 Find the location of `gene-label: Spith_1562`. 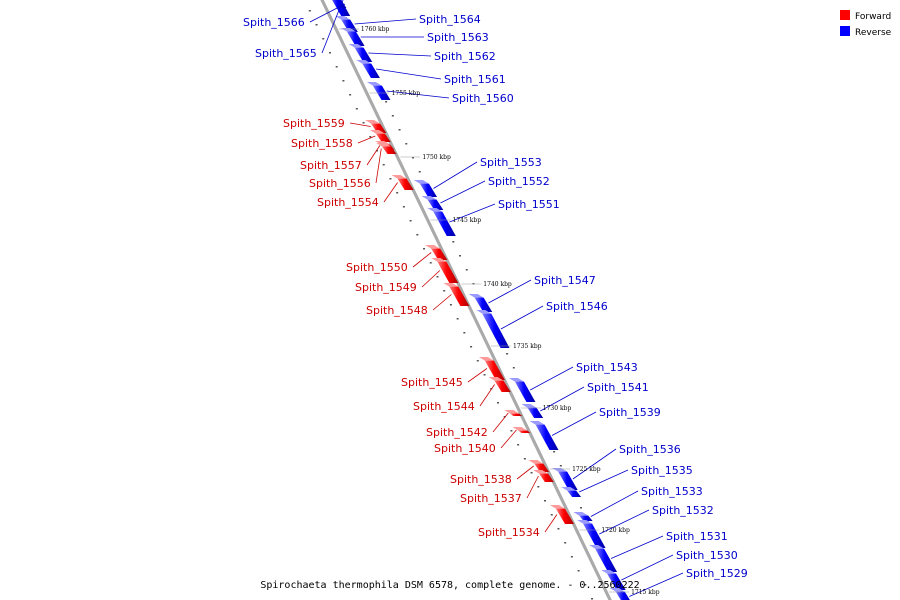

gene-label: Spith_1562 is located at coordinates (465, 56).